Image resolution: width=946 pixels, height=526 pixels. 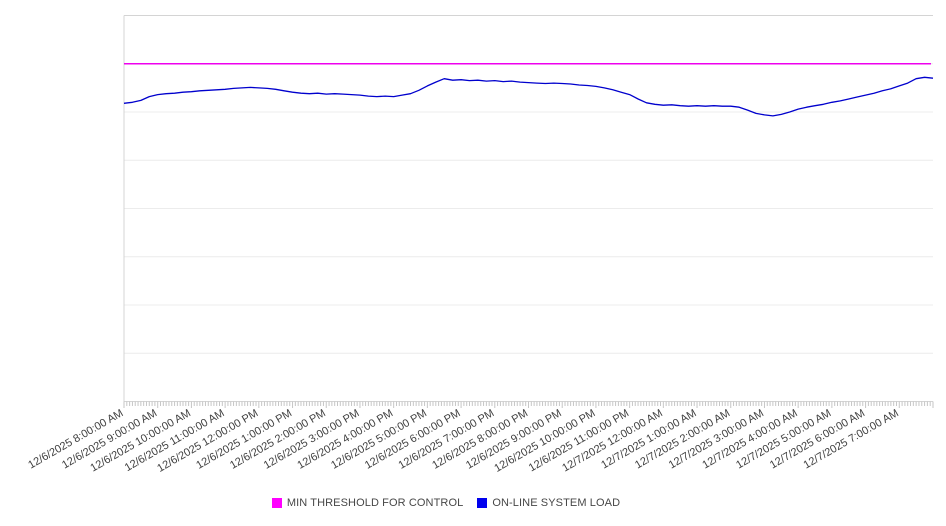 I want to click on legend-item-system-load: ON-LINE SYSTEM LOAD, so click(x=548, y=503).